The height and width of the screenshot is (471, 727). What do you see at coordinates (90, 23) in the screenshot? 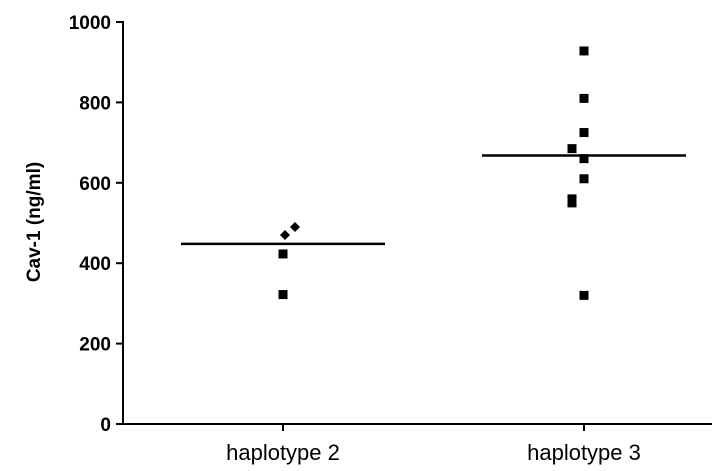
I see `y-tick-label: 1000` at bounding box center [90, 23].